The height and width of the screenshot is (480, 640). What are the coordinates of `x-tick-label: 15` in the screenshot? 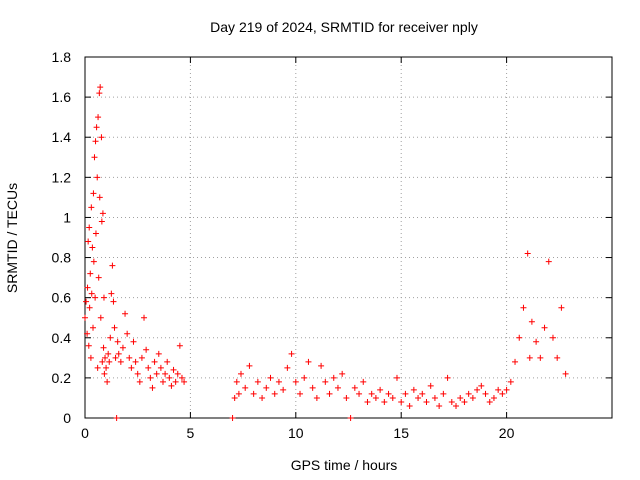 It's located at (401, 433).